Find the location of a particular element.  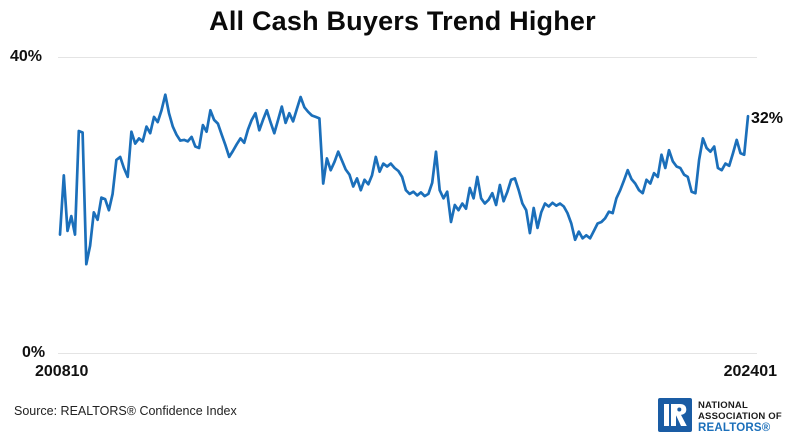

x-axis-label-end: 202401 is located at coordinates (750, 371).